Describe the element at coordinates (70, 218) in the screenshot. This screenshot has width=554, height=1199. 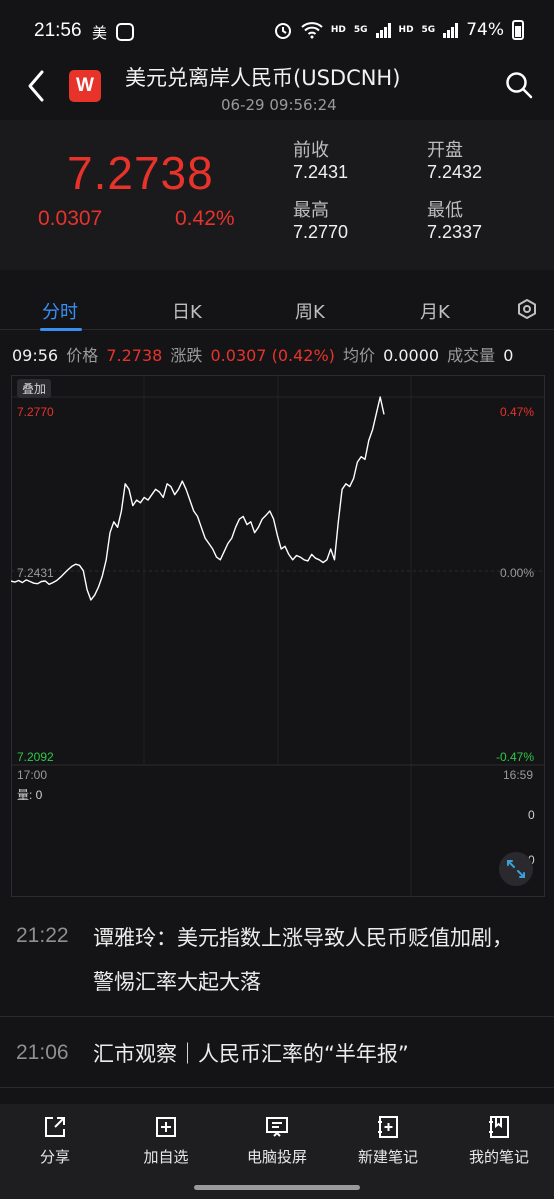
I see `price-change: 0.0307` at that location.